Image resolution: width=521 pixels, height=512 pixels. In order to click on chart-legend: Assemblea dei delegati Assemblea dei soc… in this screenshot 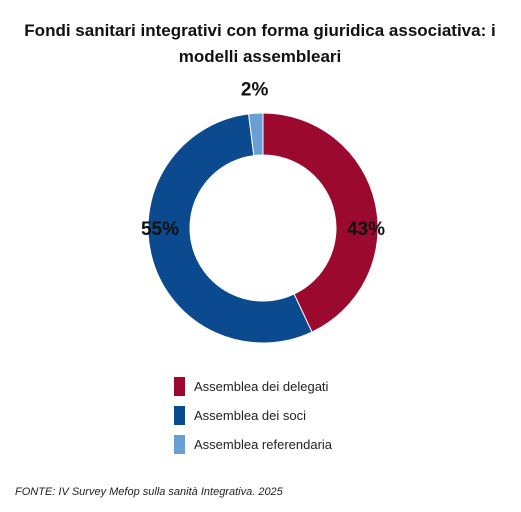, I will do `click(253, 419)`.